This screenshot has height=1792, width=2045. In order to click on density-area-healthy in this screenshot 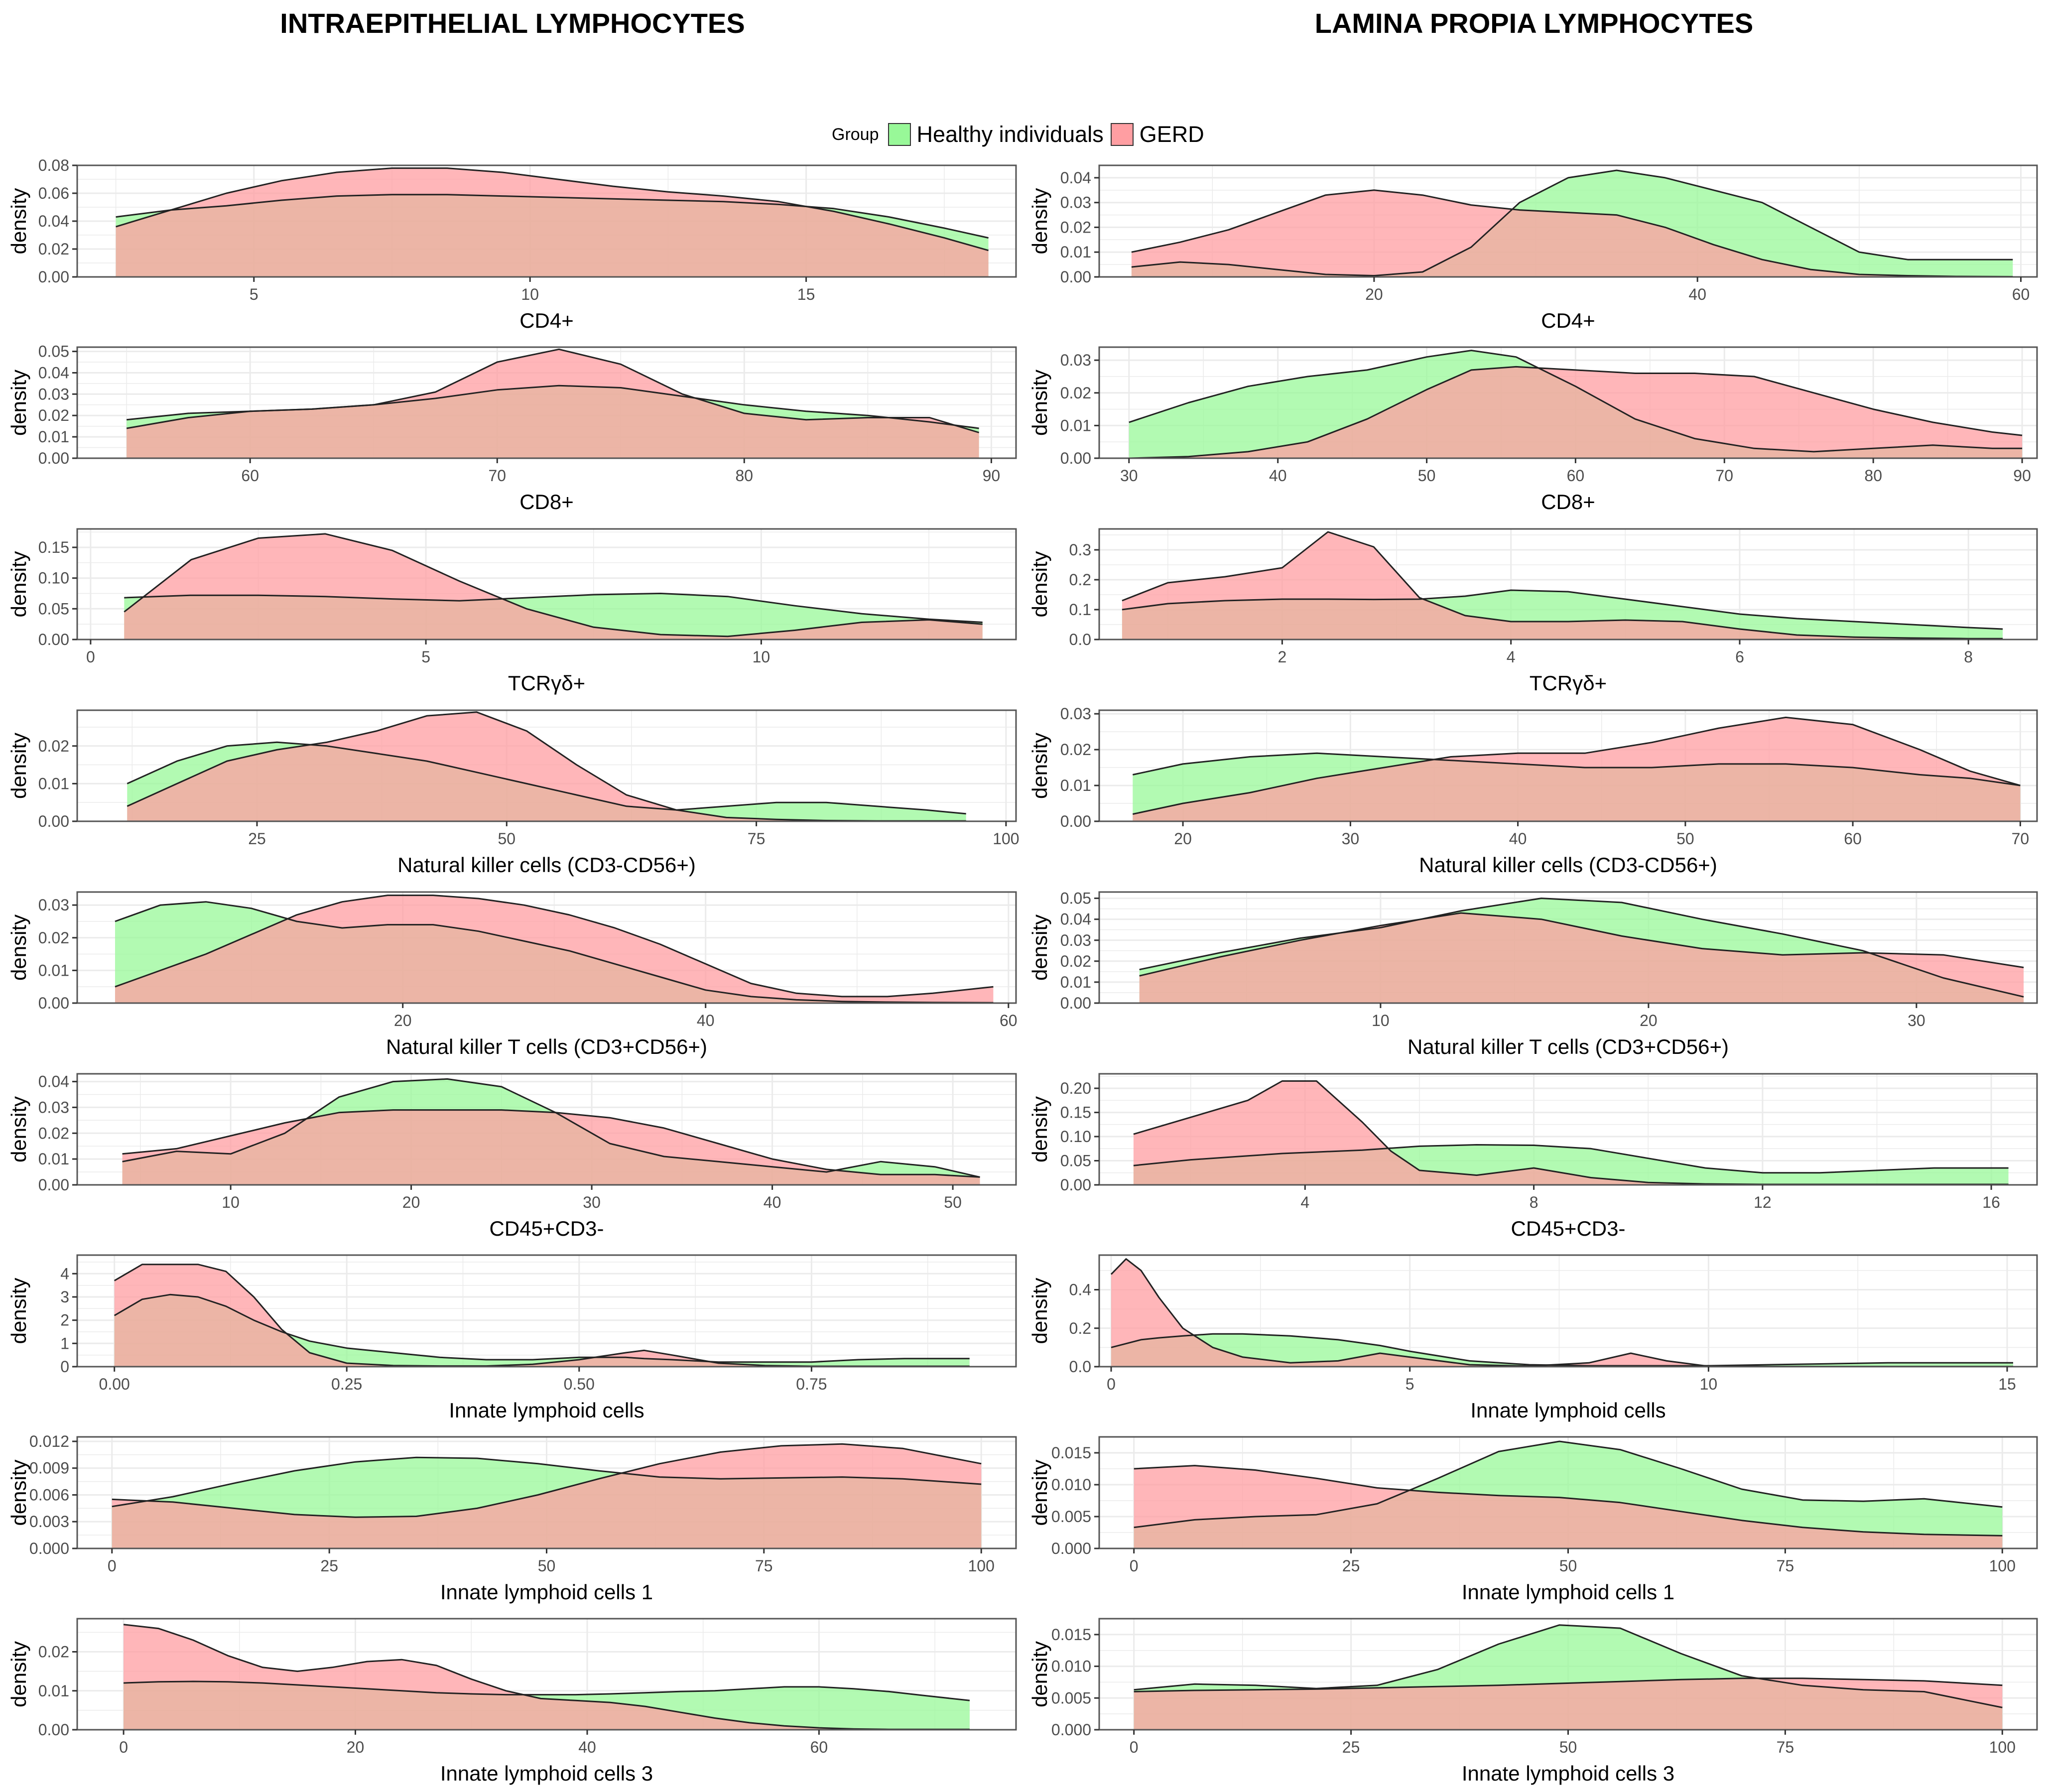, I will do `click(1562, 1350)`.